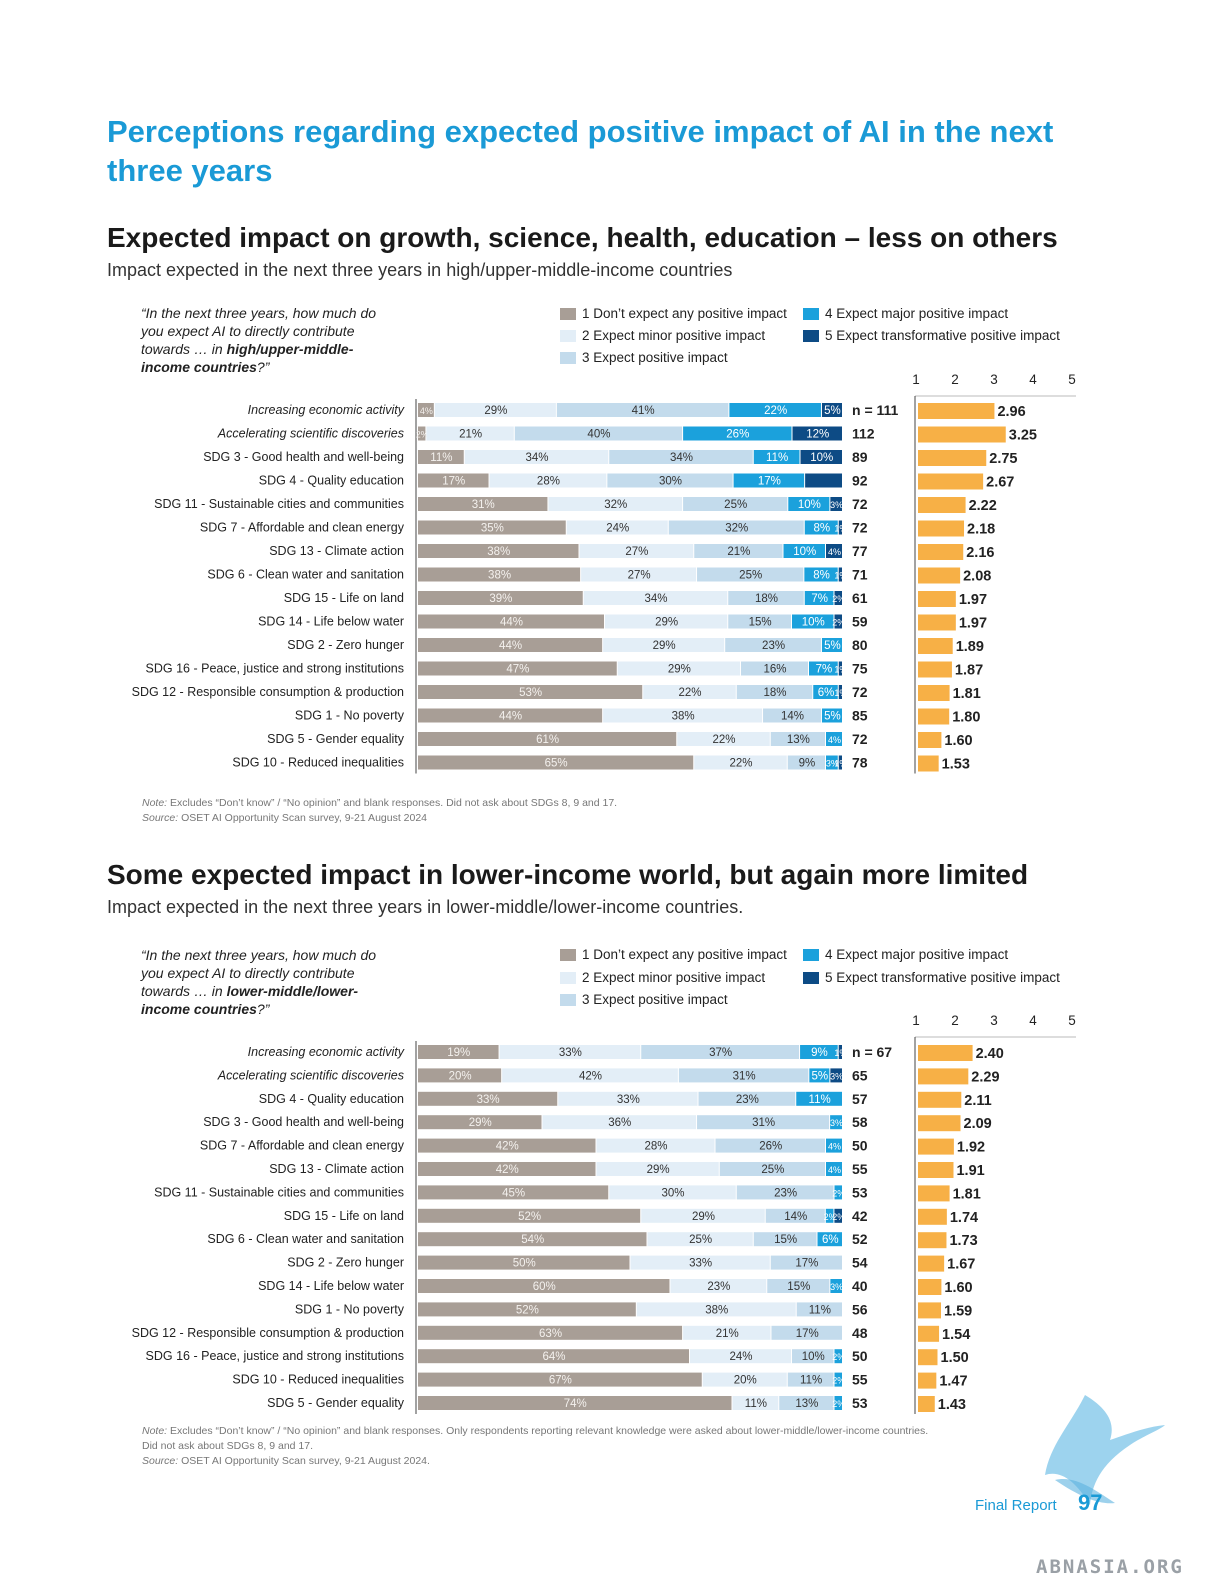  Describe the element at coordinates (756, 1404) in the screenshot. I see `bar-value-label: 11%` at that location.